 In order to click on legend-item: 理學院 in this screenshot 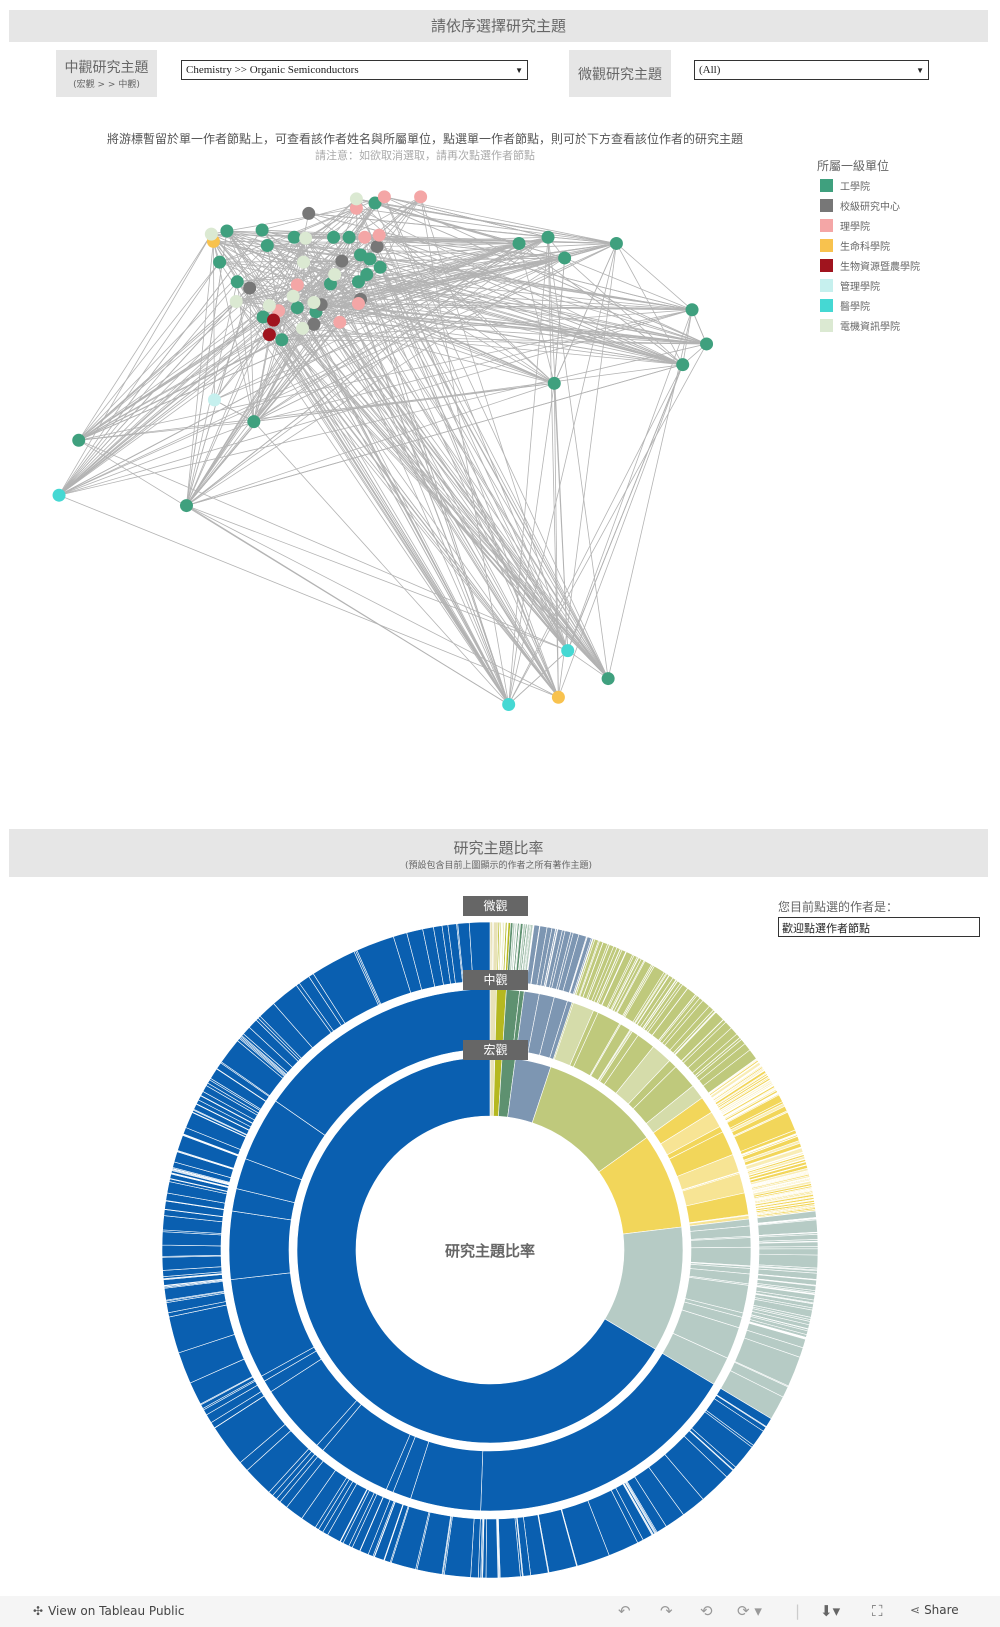, I will do `click(845, 225)`.